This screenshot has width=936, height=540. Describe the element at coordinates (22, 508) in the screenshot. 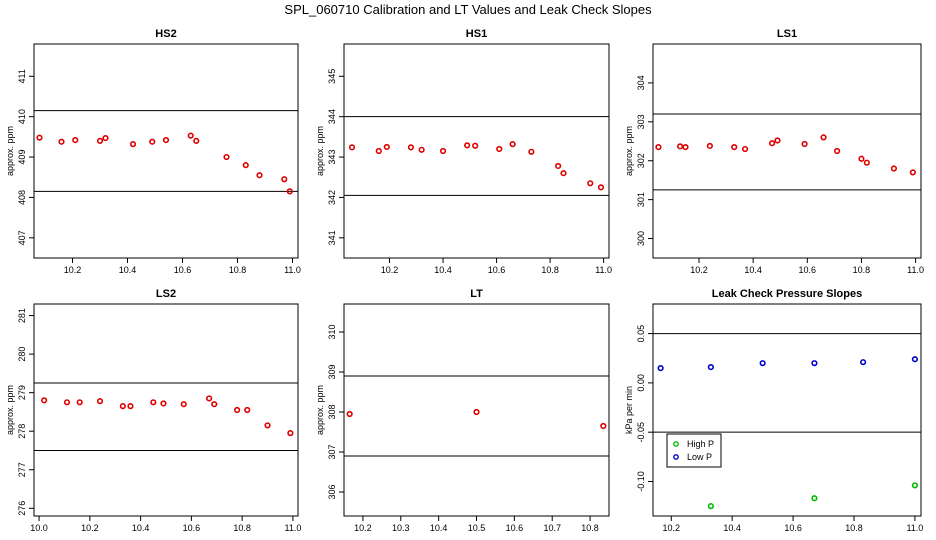

I see `y-tick-label: 276` at that location.